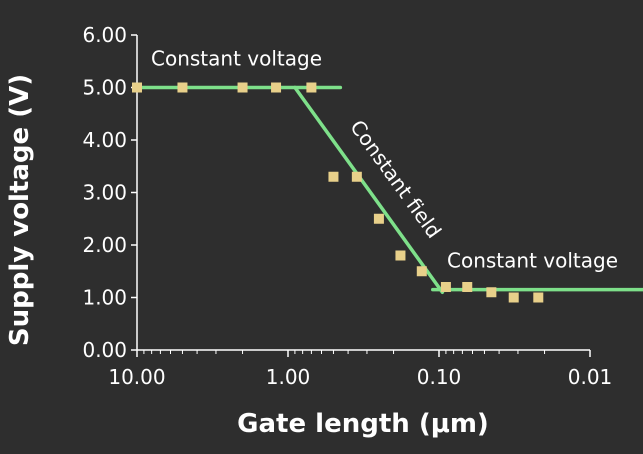 The width and height of the screenshot is (643, 454). Describe the element at coordinates (104, 298) in the screenshot. I see `y-tick-label: 1.00` at that location.